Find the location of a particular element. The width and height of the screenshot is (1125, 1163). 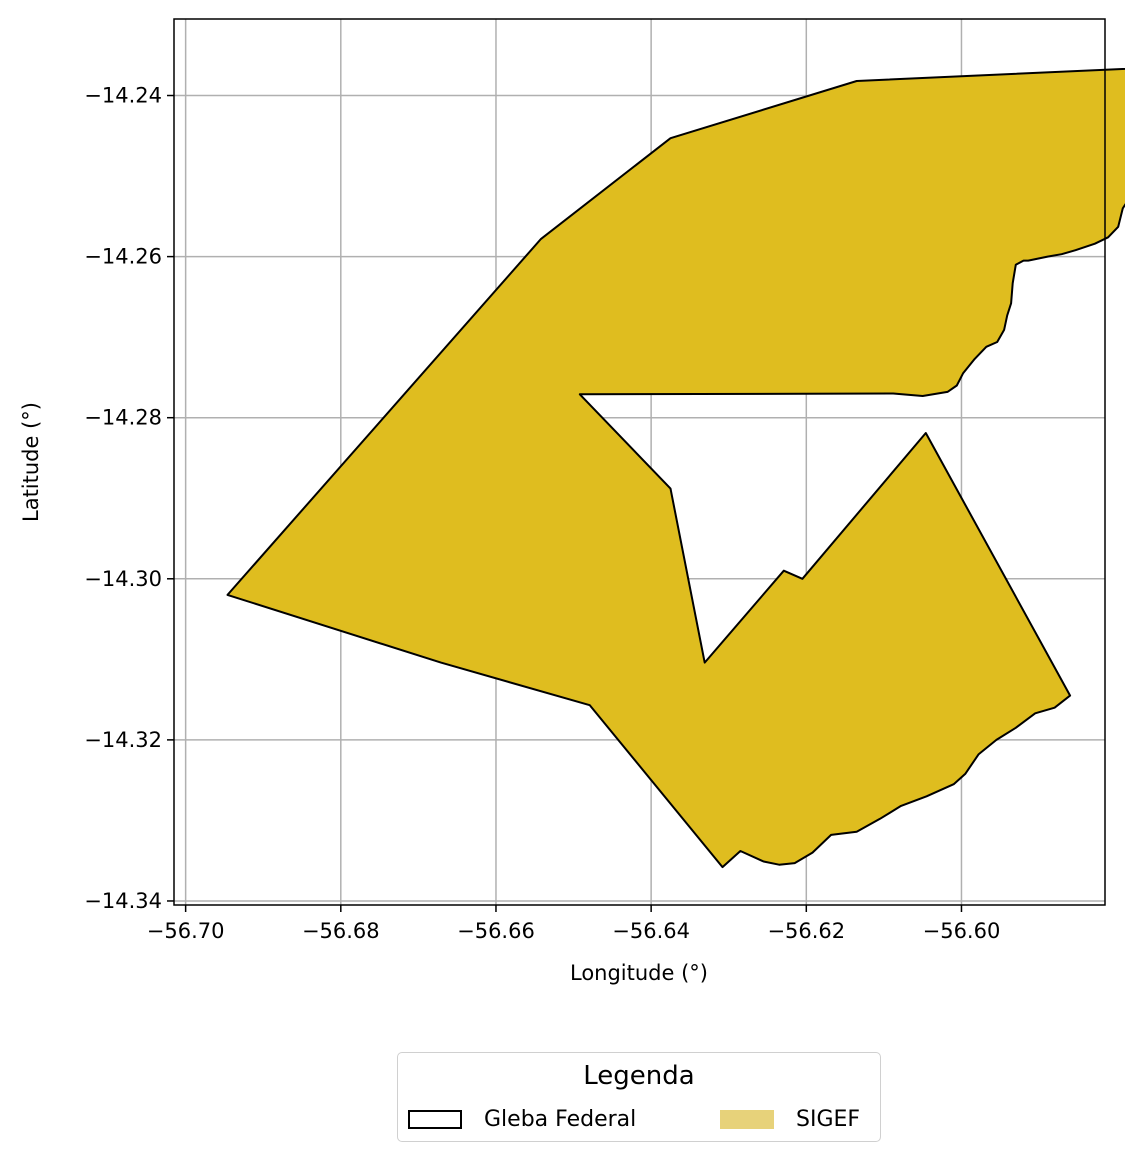

y-tick-label: −14.26 is located at coordinates (123, 257).